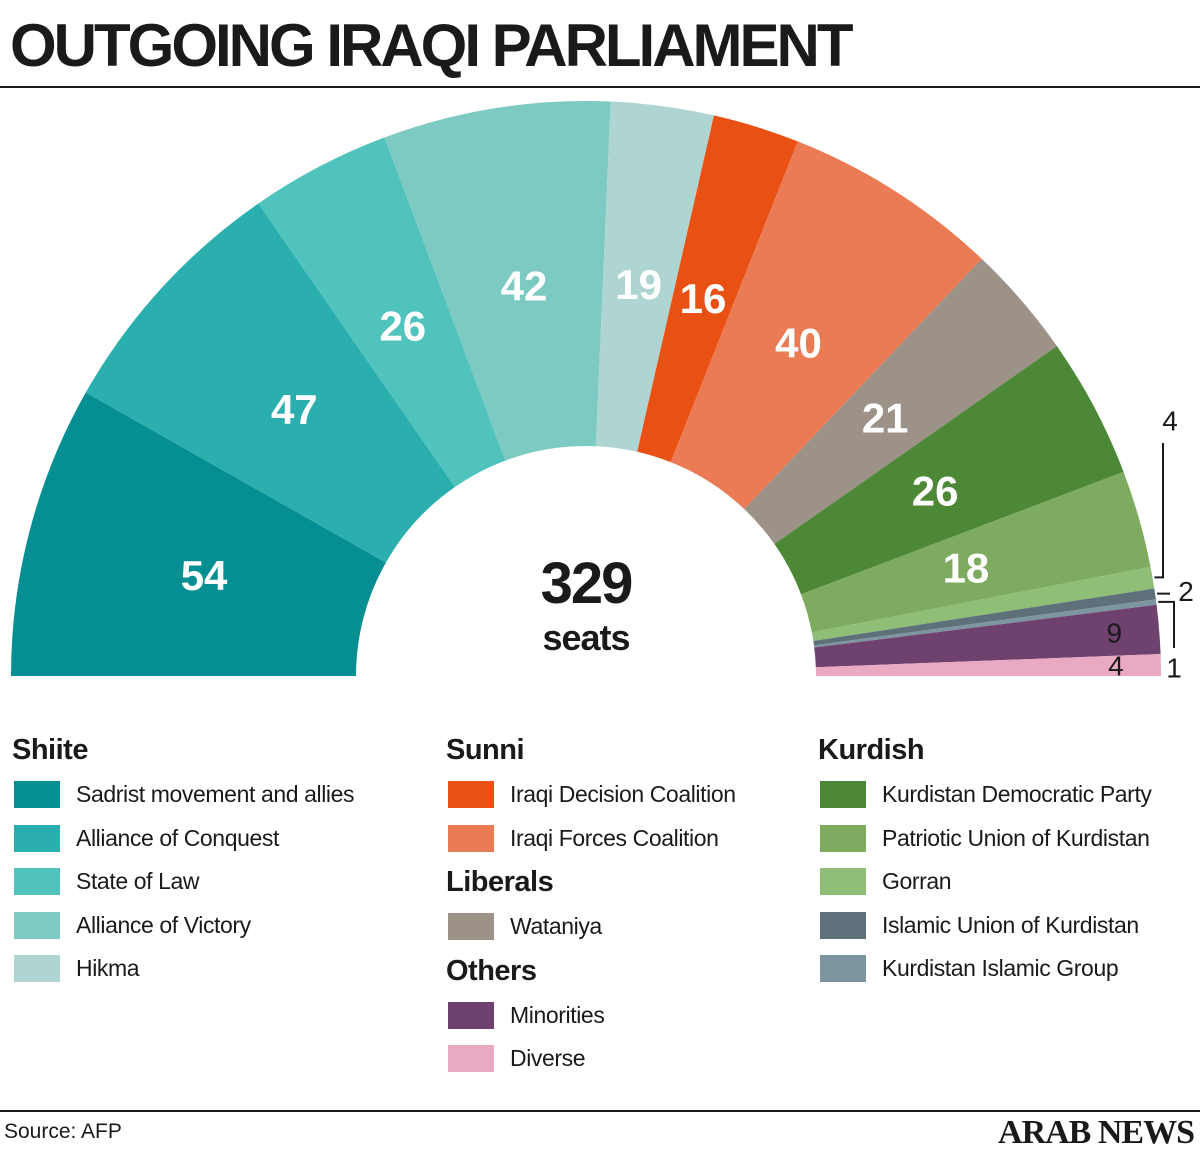  What do you see at coordinates (491, 970) in the screenshot?
I see `legend-group-others: Others` at bounding box center [491, 970].